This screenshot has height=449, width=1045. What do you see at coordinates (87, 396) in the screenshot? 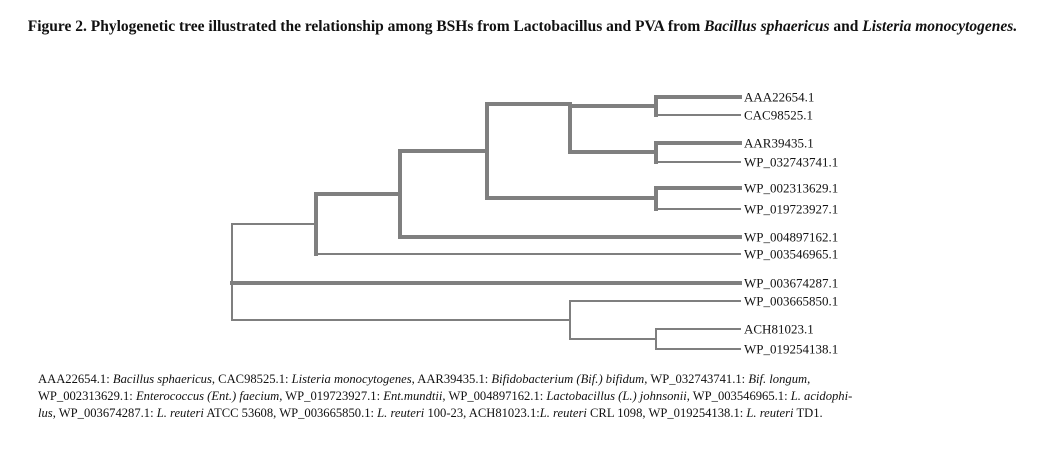
I see `caption-segment: WP_002313629.1:` at bounding box center [87, 396].